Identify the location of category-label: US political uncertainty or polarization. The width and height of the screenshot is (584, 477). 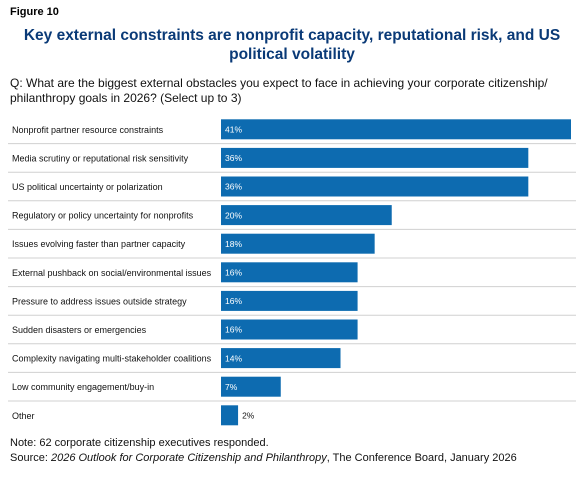
(87, 187).